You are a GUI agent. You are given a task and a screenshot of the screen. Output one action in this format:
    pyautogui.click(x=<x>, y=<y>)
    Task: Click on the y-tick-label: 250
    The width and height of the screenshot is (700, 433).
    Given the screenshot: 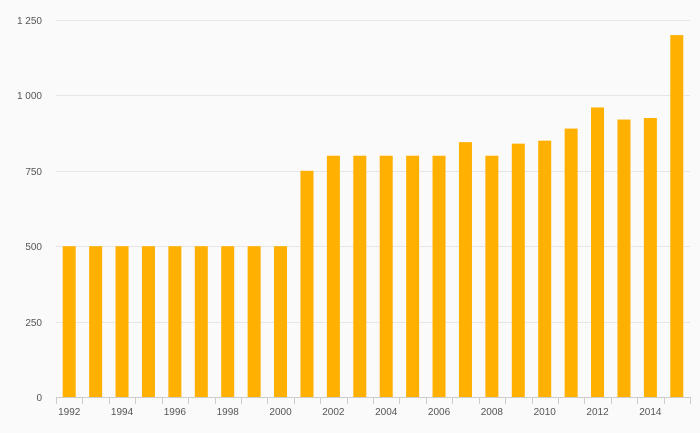 What is the action you would take?
    pyautogui.click(x=33, y=323)
    